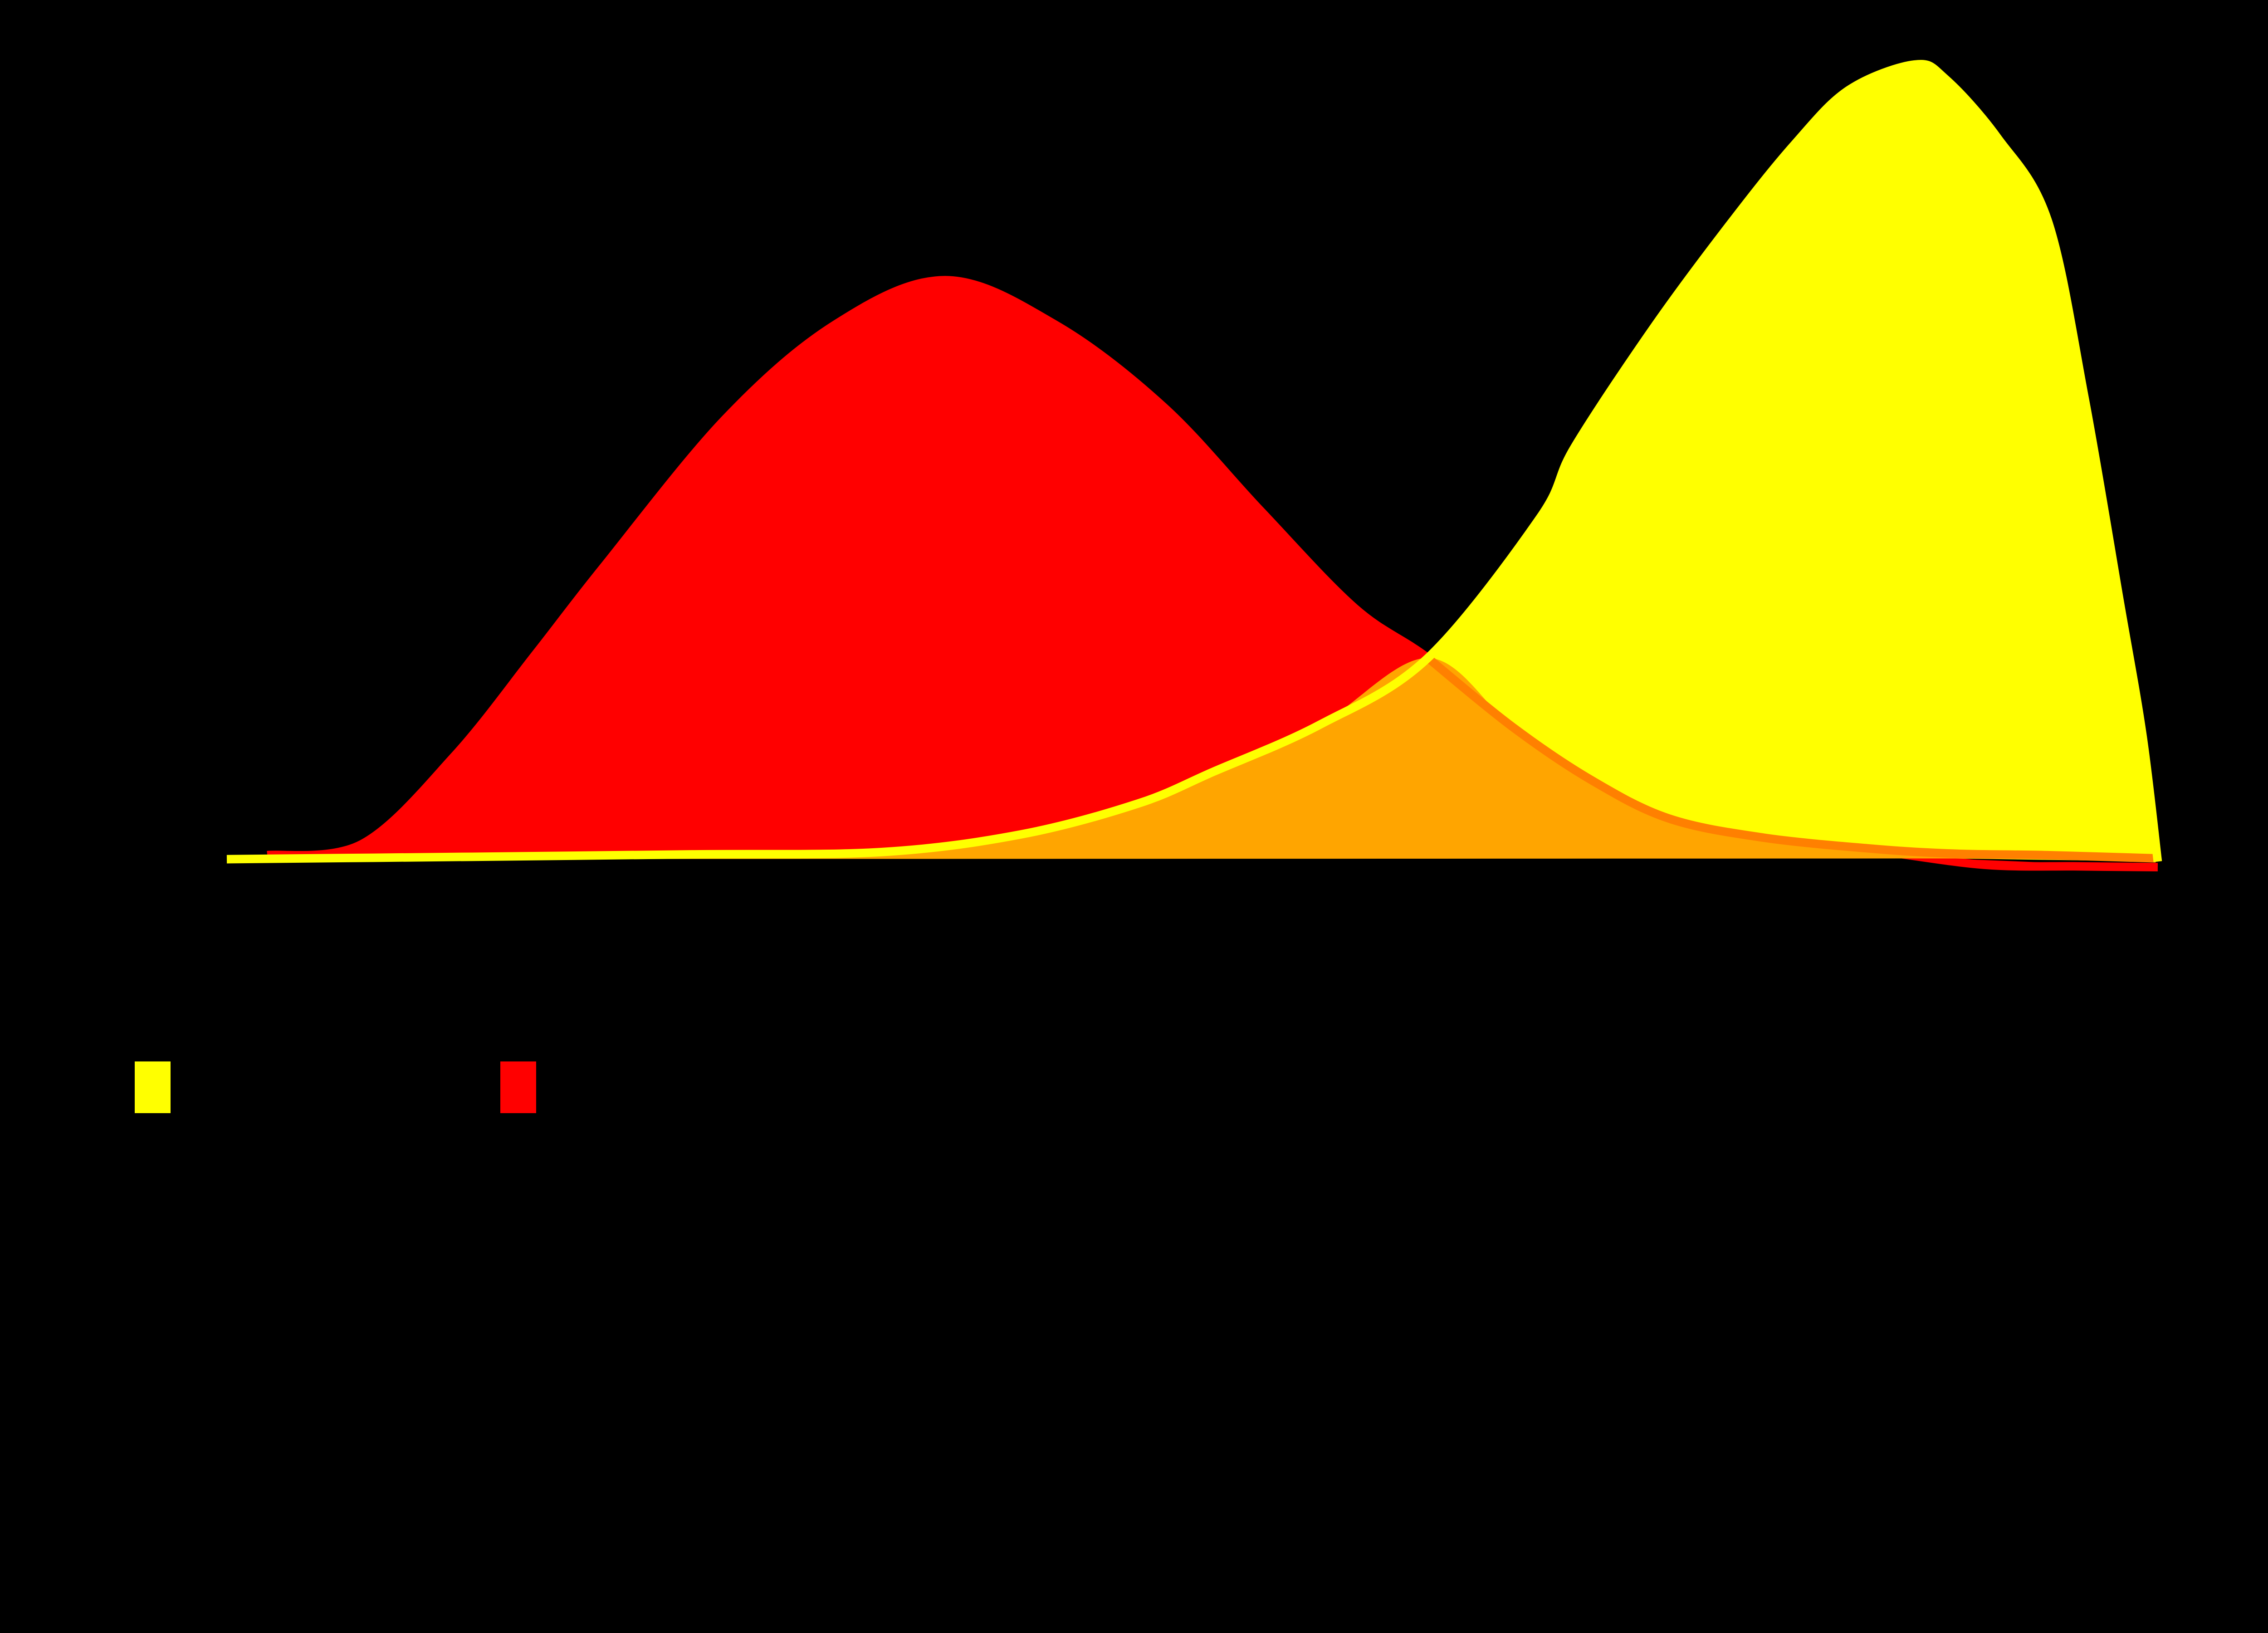 The image size is (2268, 1633). Describe the element at coordinates (1790, 759) in the screenshot. I see `overlap-outline` at that location.